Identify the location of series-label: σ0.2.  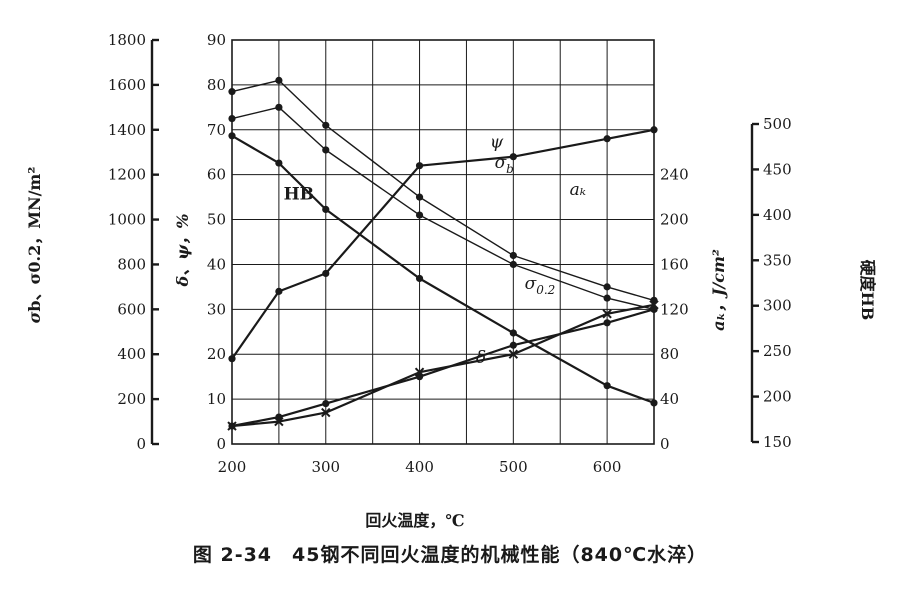
(540, 285).